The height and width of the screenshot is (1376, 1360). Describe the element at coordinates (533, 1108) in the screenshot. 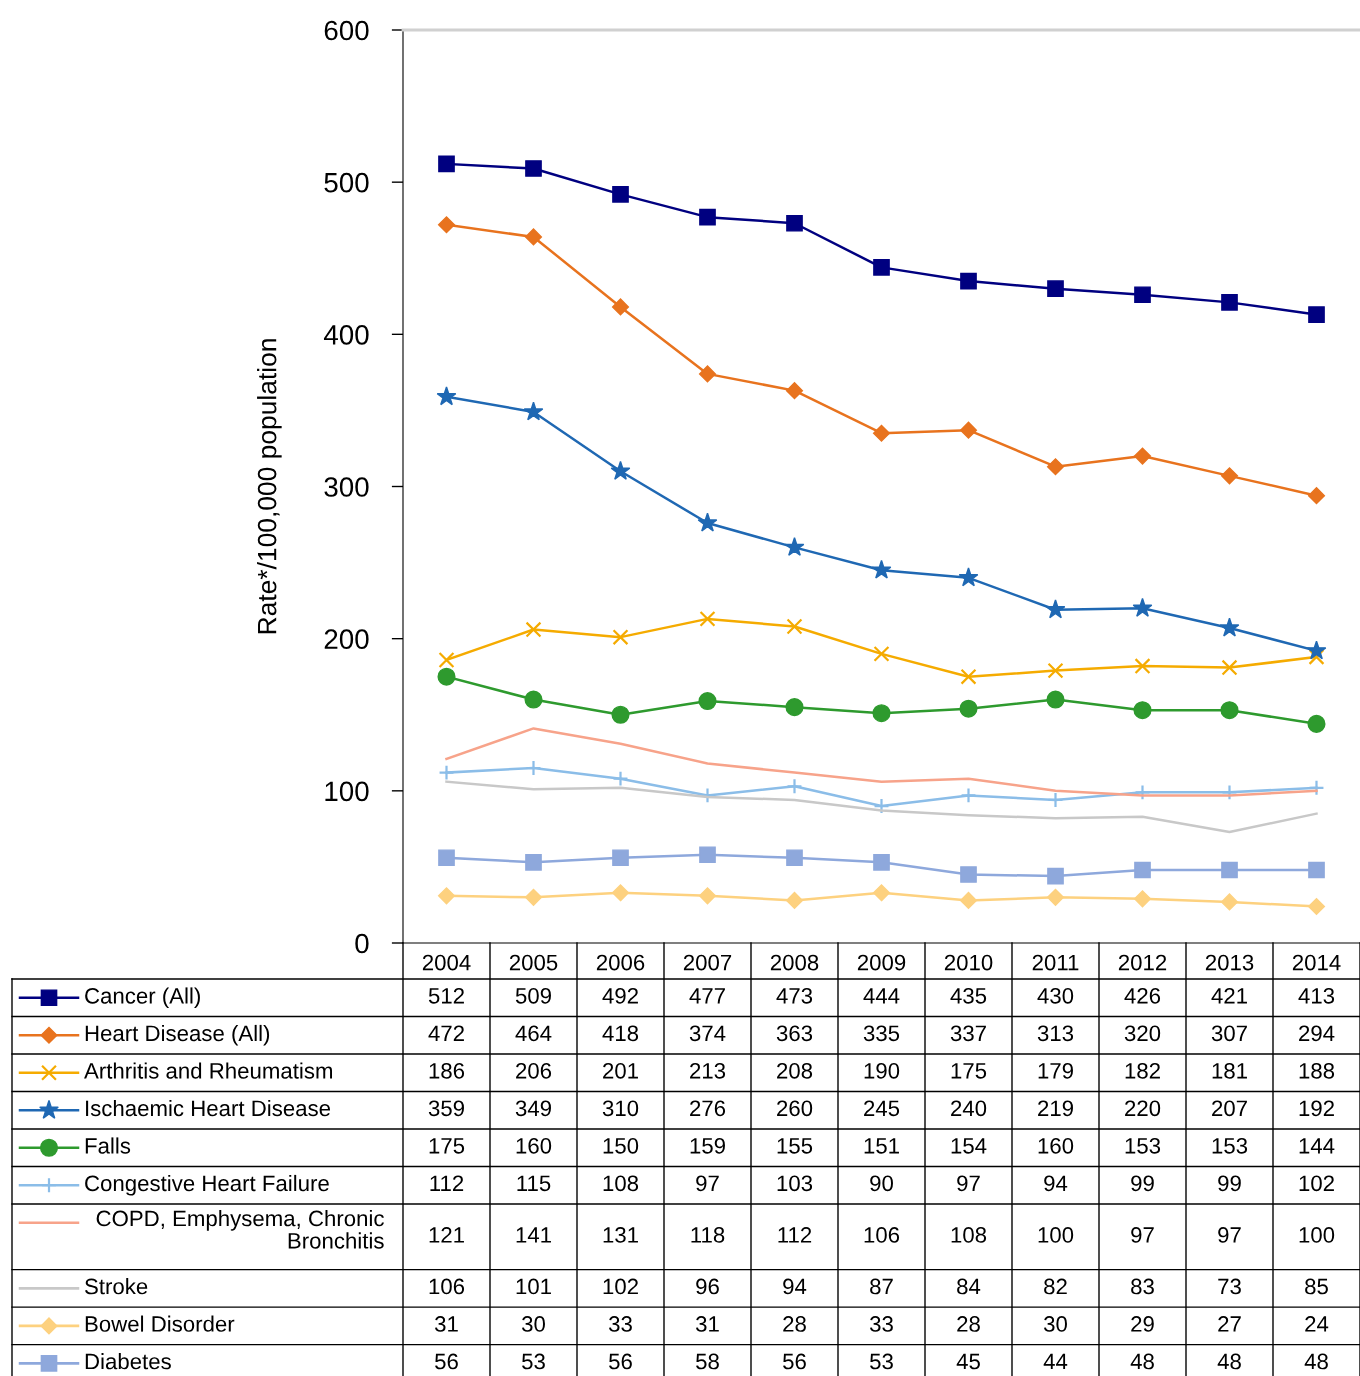

I see `data-label: 349` at that location.